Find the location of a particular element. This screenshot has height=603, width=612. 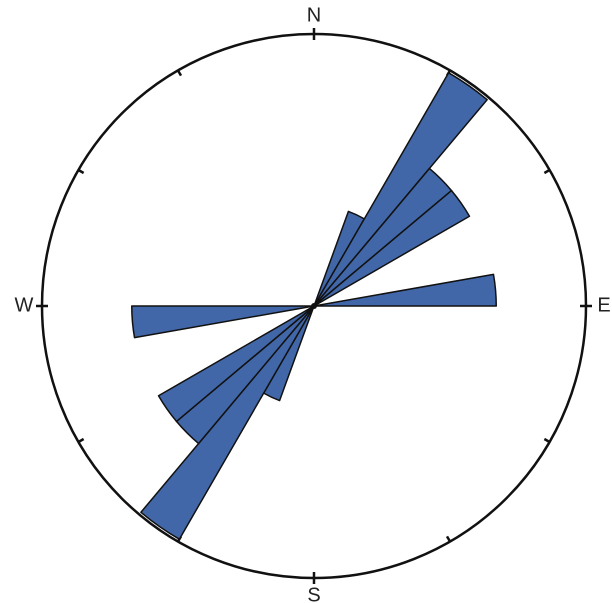

direction-label: N is located at coordinates (314, 15).